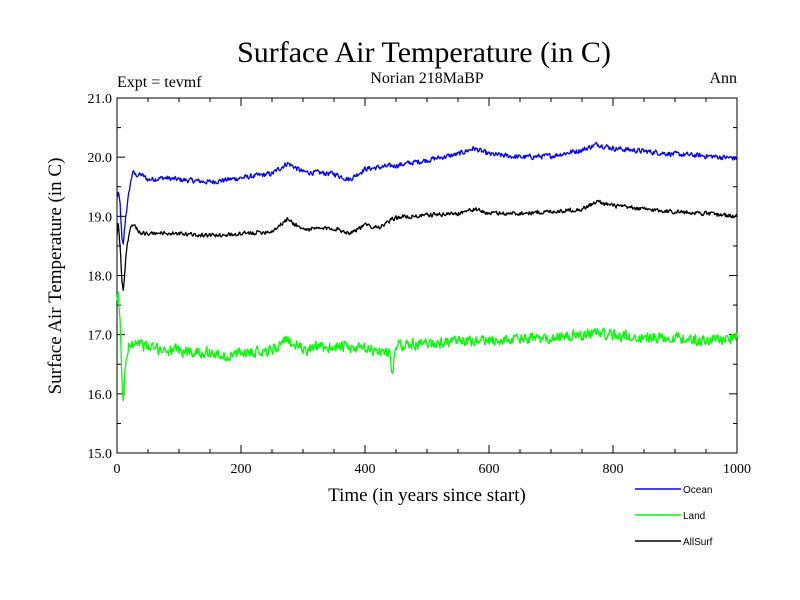 This screenshot has height=600, width=800. I want to click on y-tick-labels: 15.0 16.0 17.0 18.0 19.0 20.0 21.0, so click(100, 277).